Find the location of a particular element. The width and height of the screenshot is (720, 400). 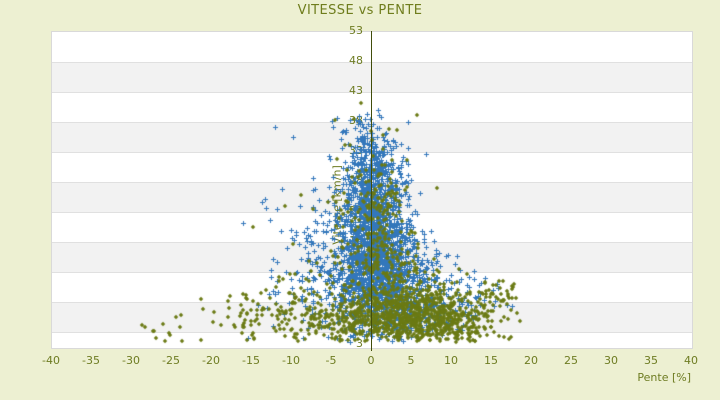

x-tick-label: -15 is located at coordinates (251, 360).